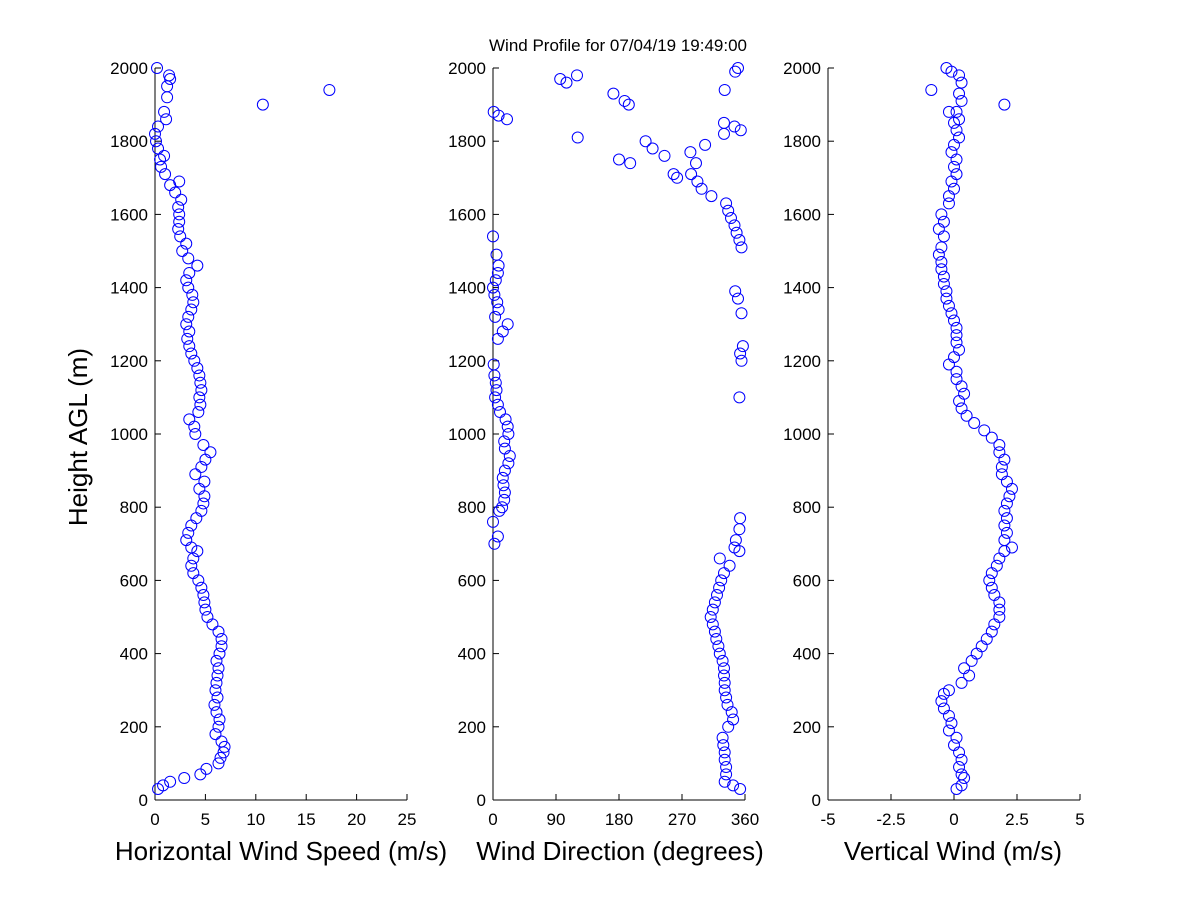 This screenshot has height=900, width=1200. What do you see at coordinates (807, 507) in the screenshot?
I see `y-tick-label: 800` at bounding box center [807, 507].